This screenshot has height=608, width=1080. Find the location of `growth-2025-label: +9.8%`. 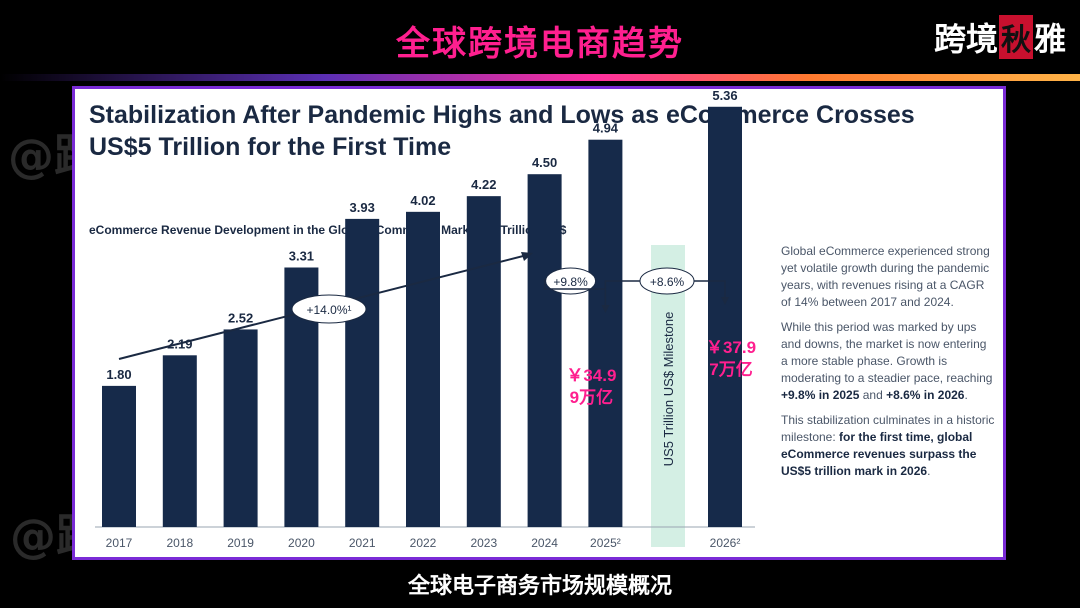

growth-2025-label: +9.8% is located at coordinates (570, 282).